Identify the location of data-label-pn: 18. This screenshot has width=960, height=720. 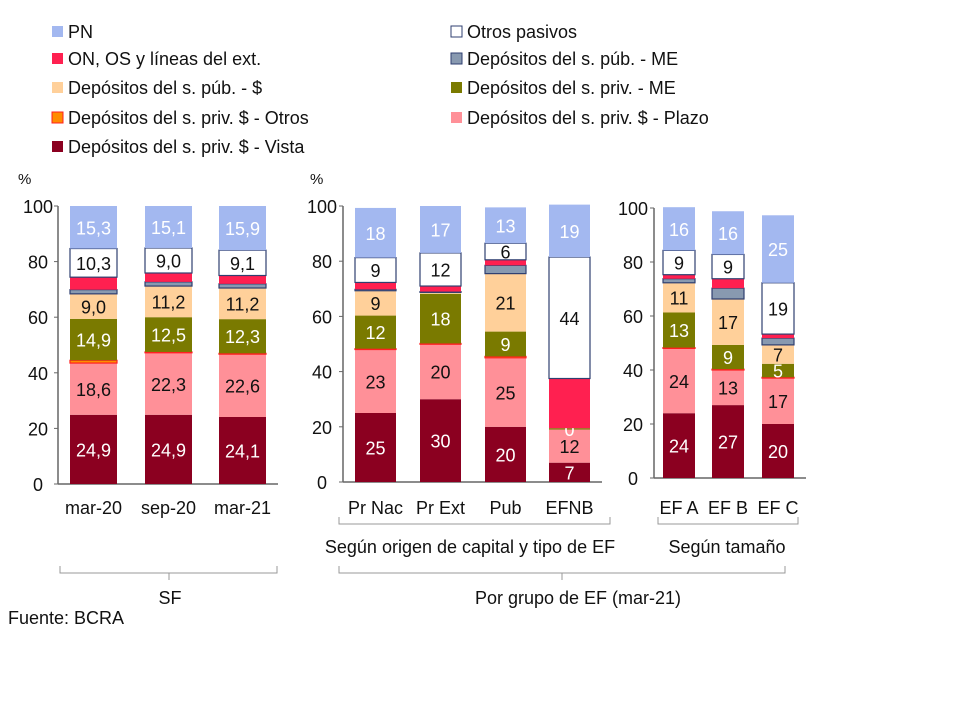
(375, 234).